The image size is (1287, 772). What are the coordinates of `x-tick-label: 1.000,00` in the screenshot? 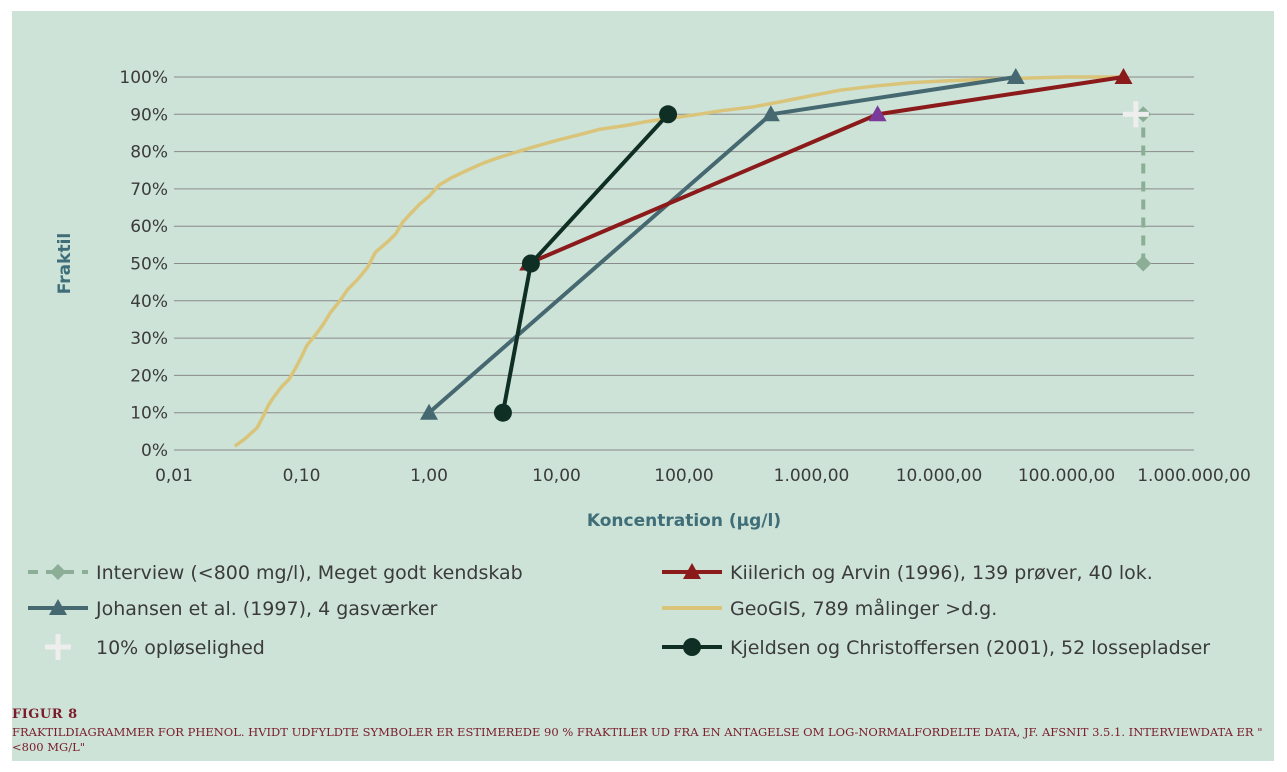 It's located at (812, 476).